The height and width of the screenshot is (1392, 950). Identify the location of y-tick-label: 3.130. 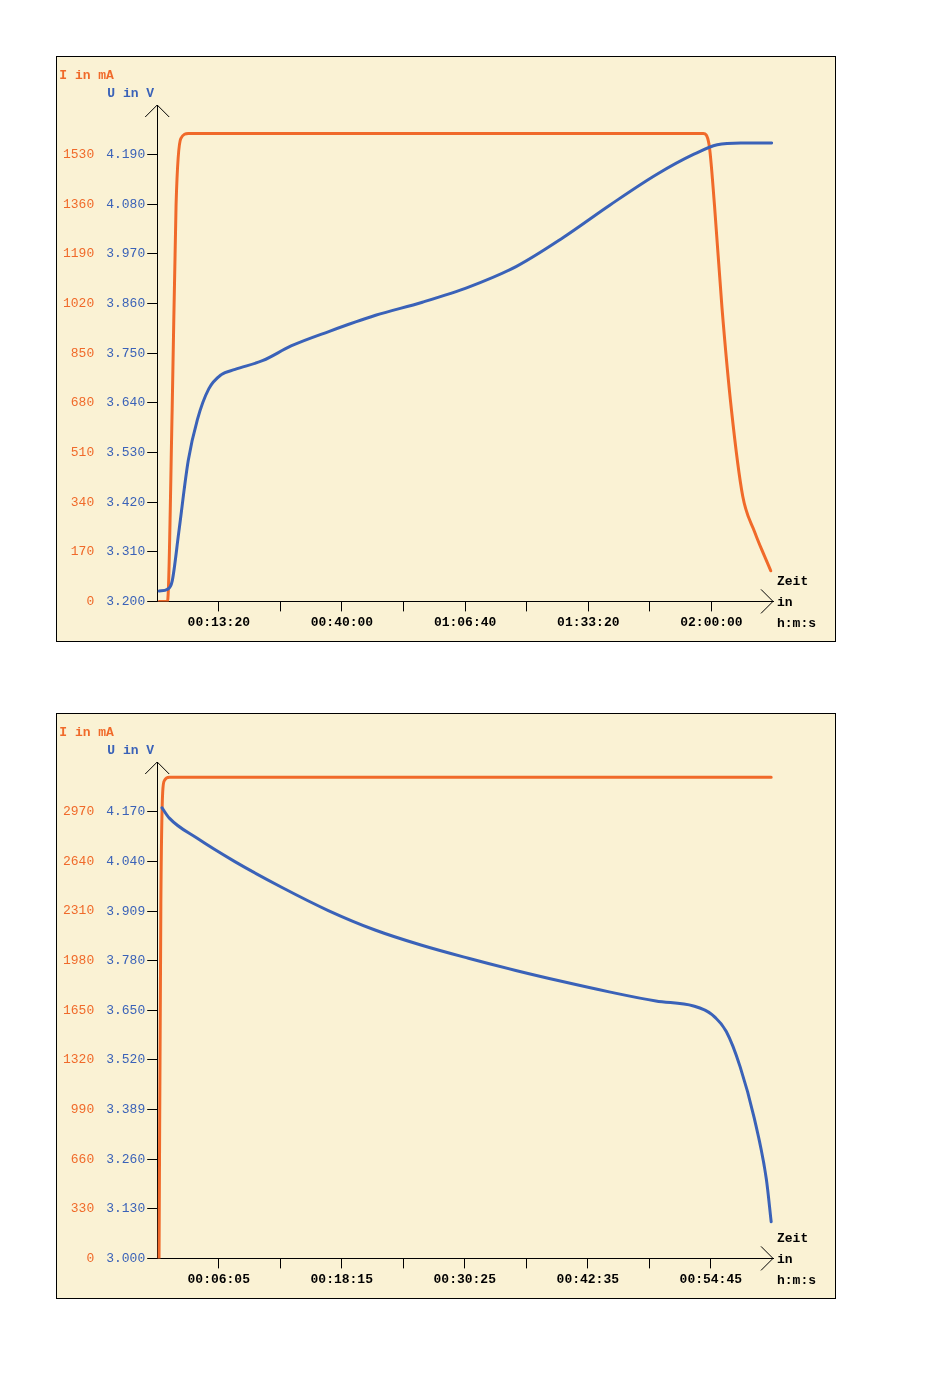
(126, 1209).